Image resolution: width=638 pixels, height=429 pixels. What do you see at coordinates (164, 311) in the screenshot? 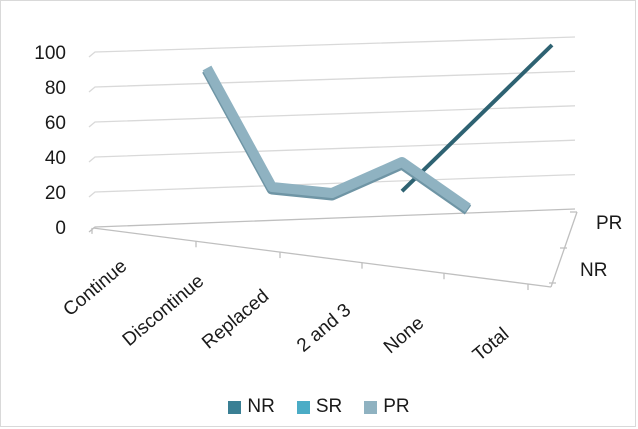
I see `category-label: Discontinue` at bounding box center [164, 311].